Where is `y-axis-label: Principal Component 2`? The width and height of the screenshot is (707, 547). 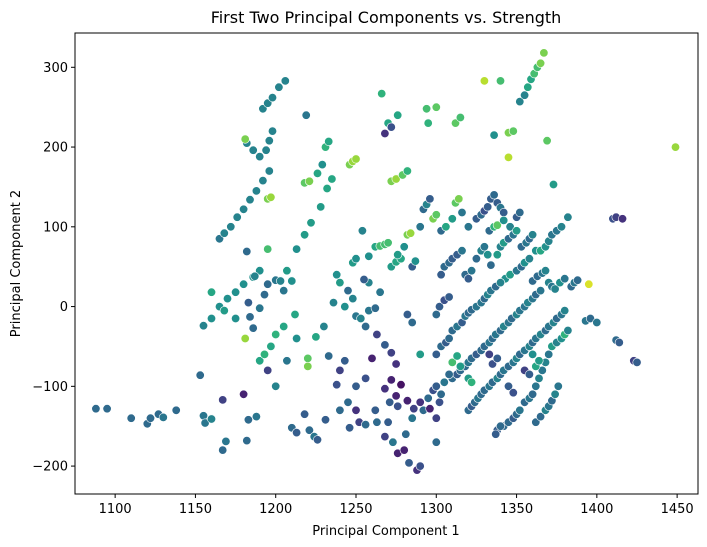 y-axis-label: Principal Component 2 is located at coordinates (16, 263).